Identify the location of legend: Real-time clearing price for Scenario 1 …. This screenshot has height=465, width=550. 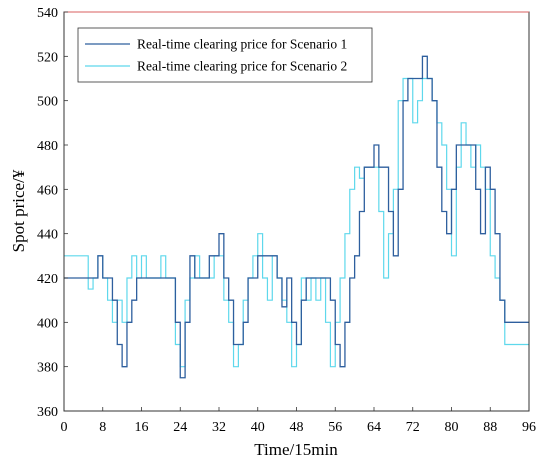
(225, 55).